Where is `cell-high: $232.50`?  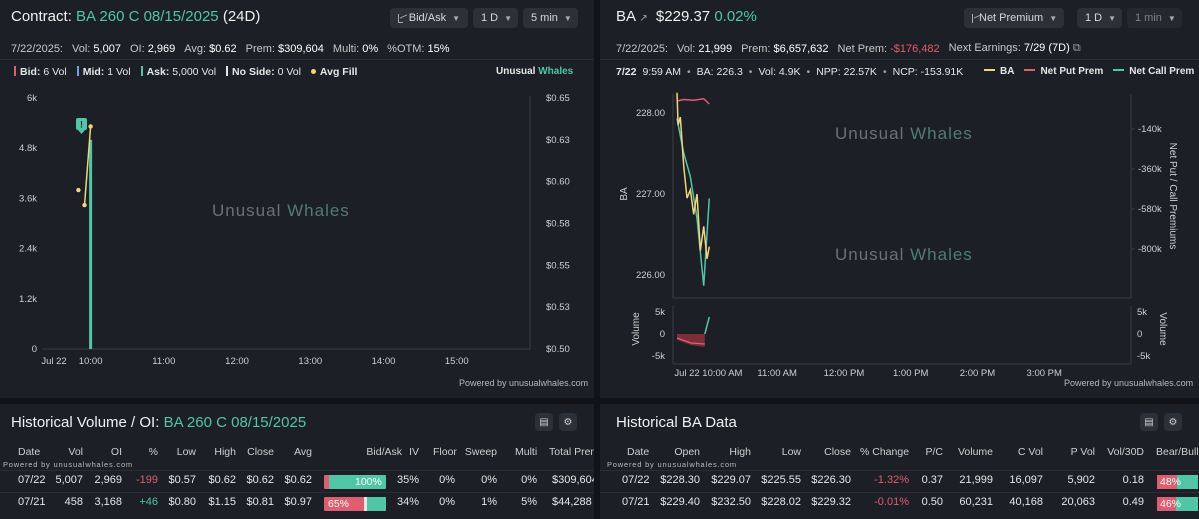
cell-high: $232.50 is located at coordinates (731, 502).